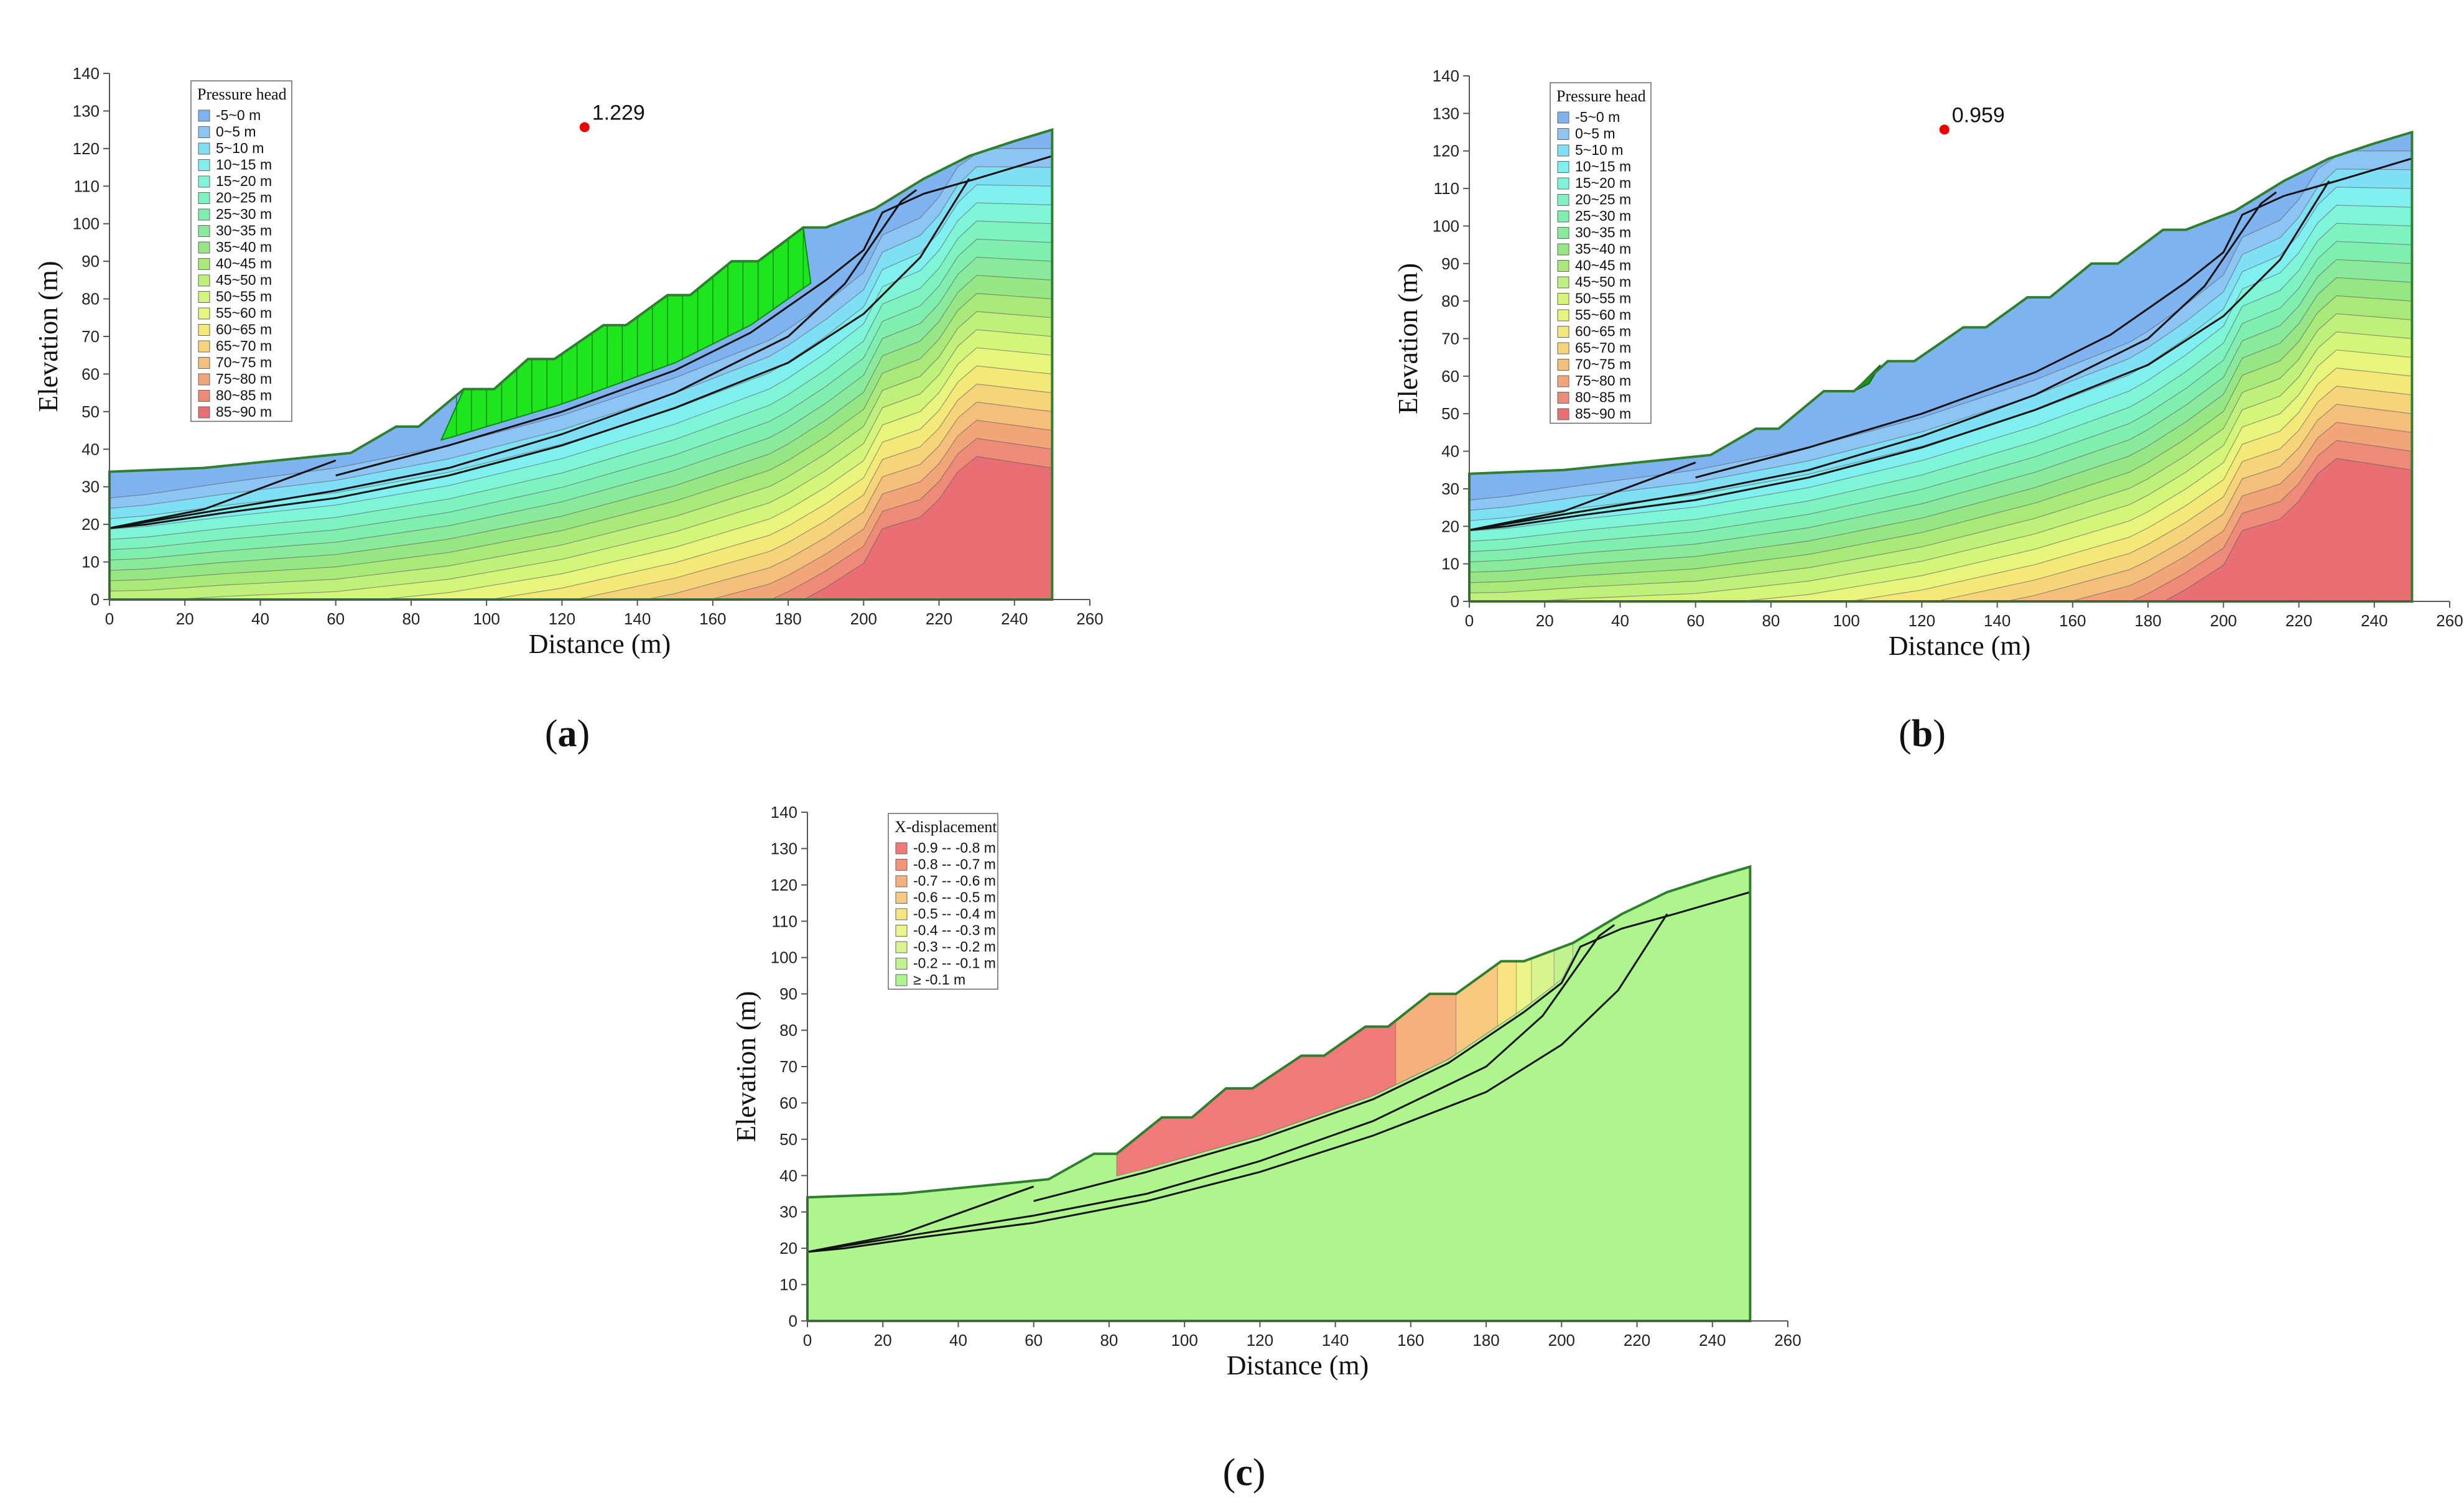  Describe the element at coordinates (1603, 265) in the screenshot. I see `legend-label: 40~45 m` at that location.